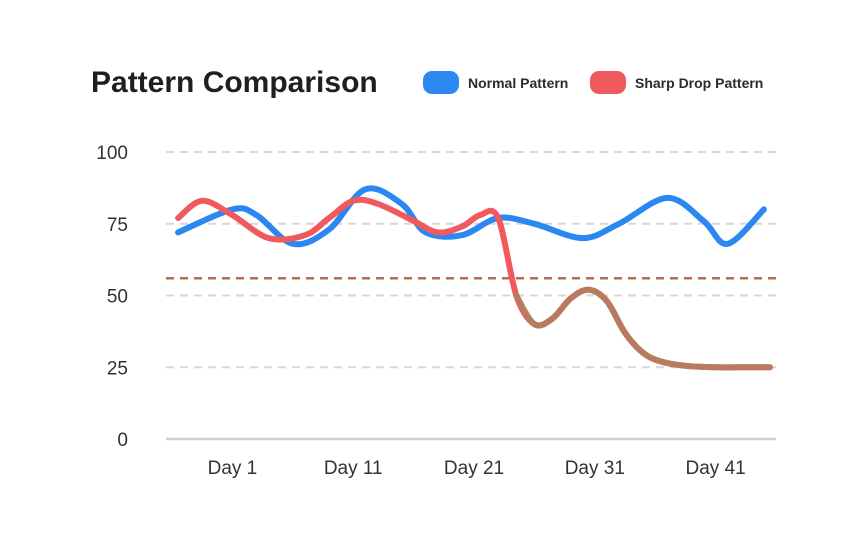 Image resolution: width=864 pixels, height=540 pixels. What do you see at coordinates (518, 83) in the screenshot?
I see `legend-label-normal: Normal Pattern` at bounding box center [518, 83].